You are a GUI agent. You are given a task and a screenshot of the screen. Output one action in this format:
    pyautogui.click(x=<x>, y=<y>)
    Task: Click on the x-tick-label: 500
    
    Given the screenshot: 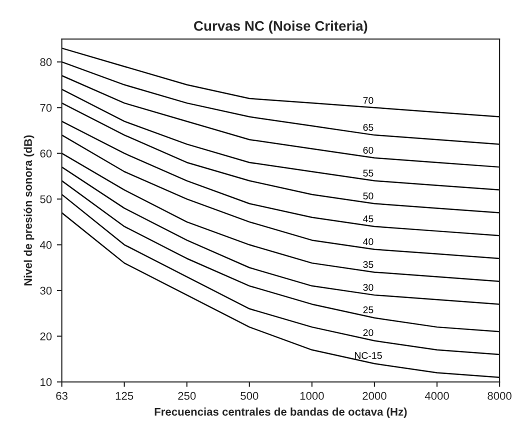 What is the action you would take?
    pyautogui.click(x=249, y=396)
    